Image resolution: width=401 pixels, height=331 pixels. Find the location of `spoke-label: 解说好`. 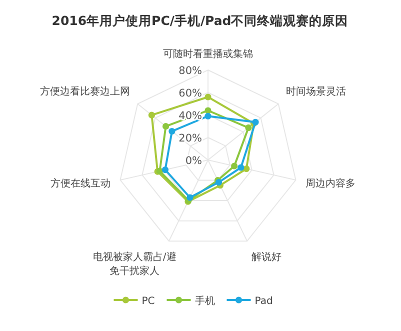

spoke-label: 解说好 is located at coordinates (266, 257).